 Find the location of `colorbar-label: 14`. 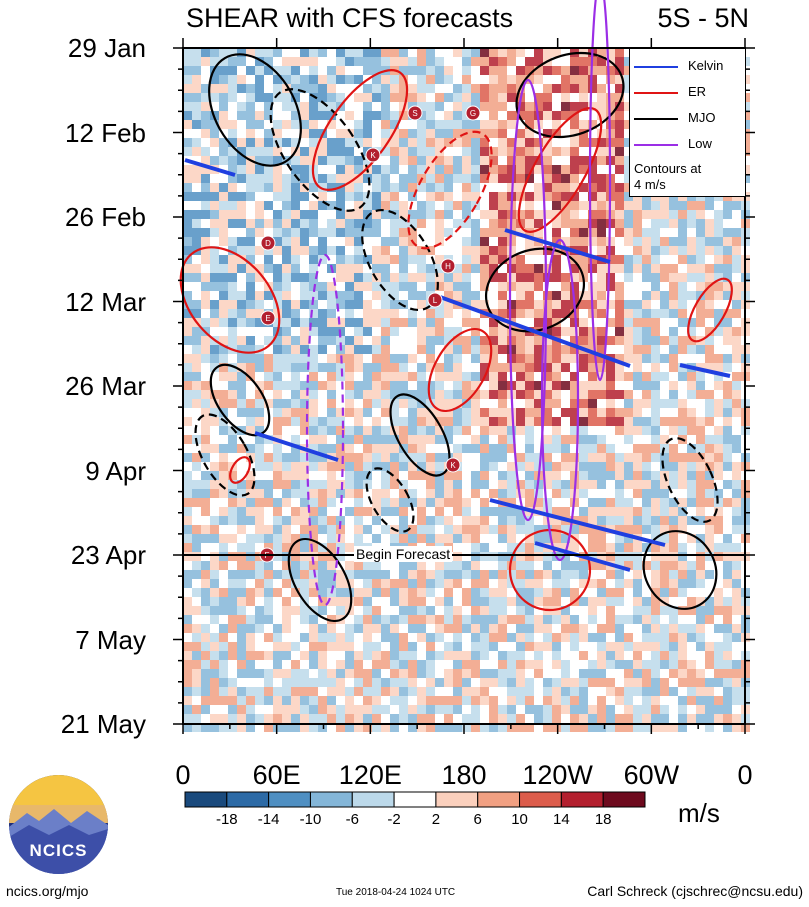

colorbar-label: 14 is located at coordinates (561, 819).